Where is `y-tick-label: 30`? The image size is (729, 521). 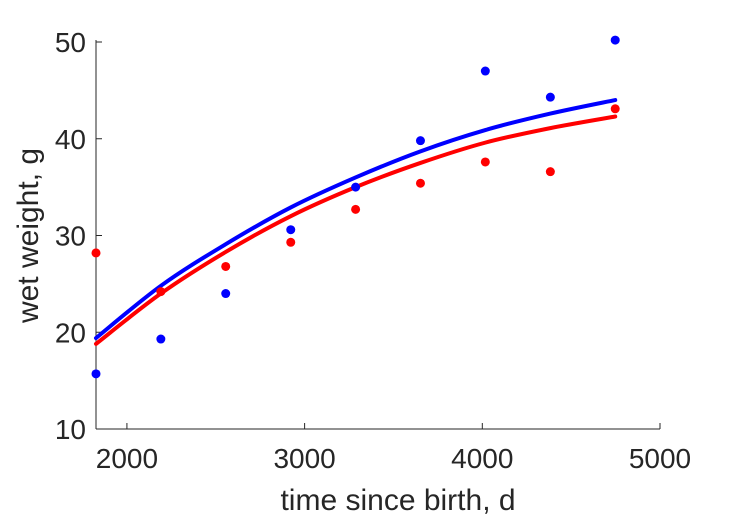
y-tick-label: 30 is located at coordinates (70, 236).